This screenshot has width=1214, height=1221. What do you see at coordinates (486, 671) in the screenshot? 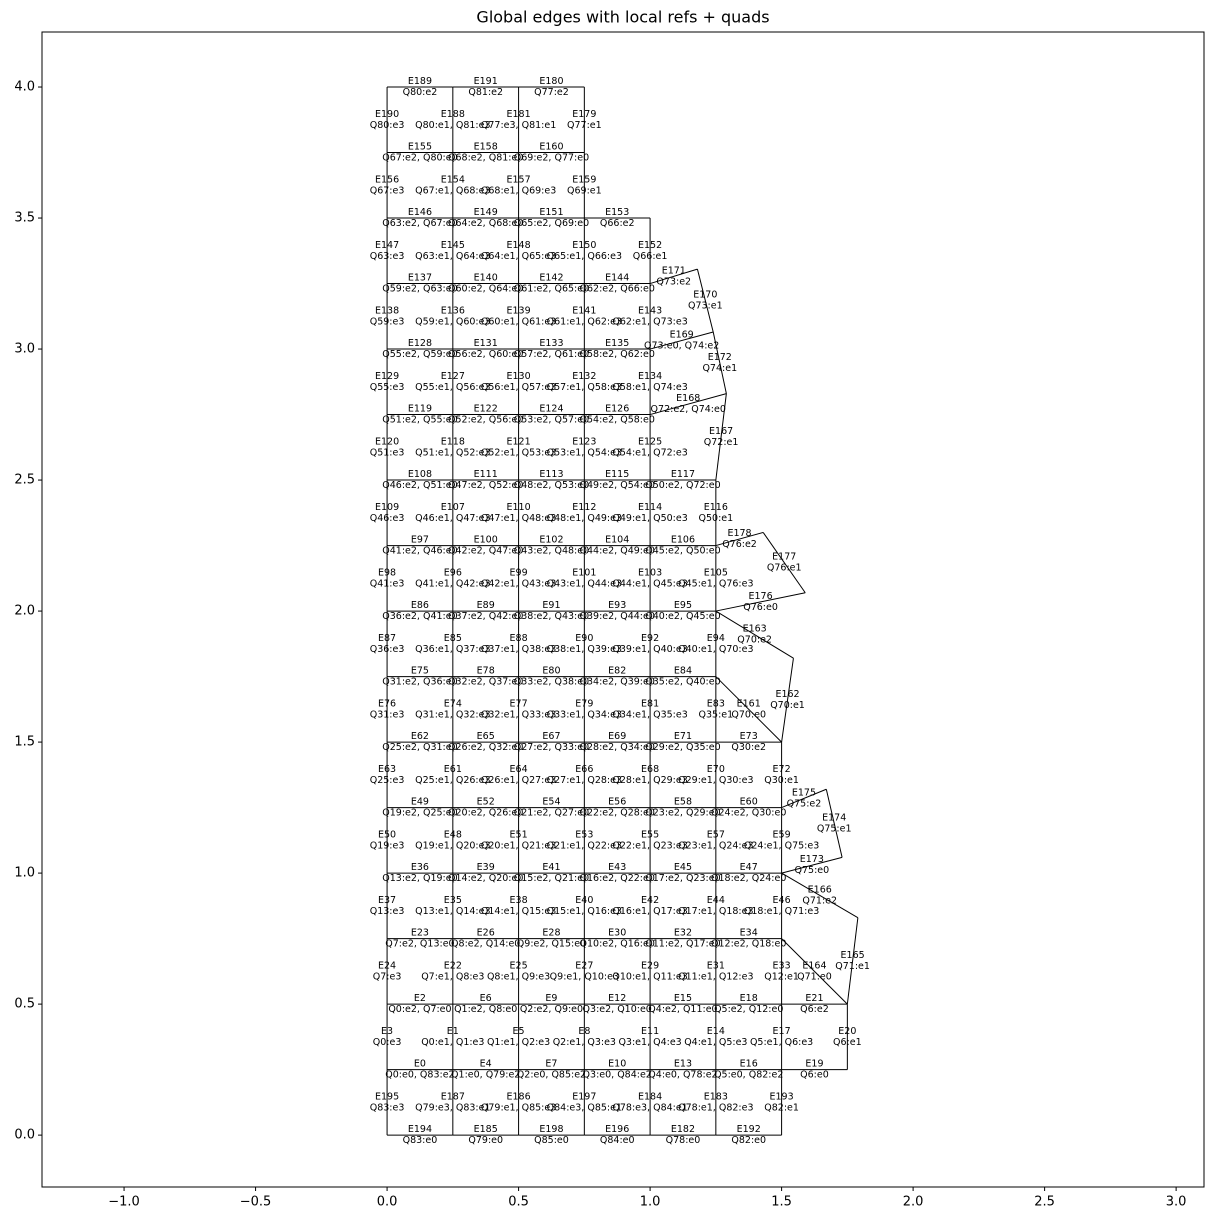
I see `edge-id: E78` at bounding box center [486, 671].